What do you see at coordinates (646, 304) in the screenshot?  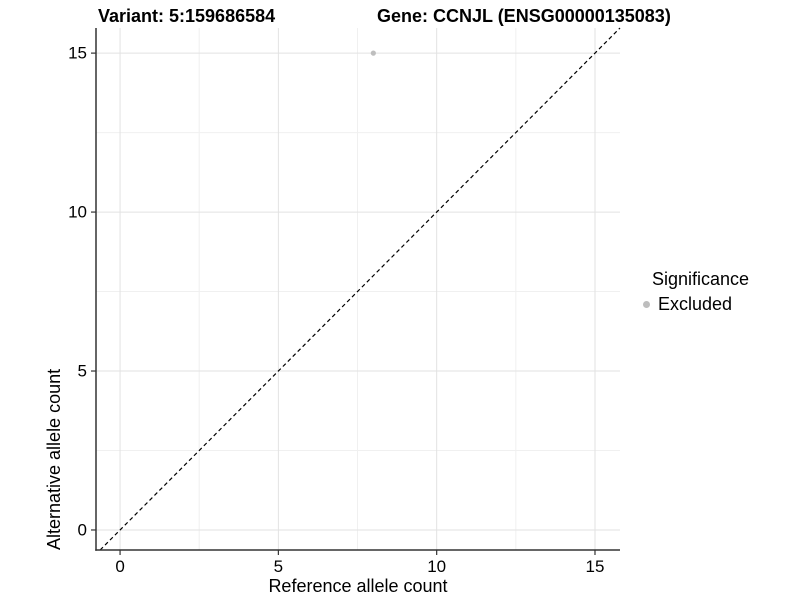 I see `excluded-point-icon` at bounding box center [646, 304].